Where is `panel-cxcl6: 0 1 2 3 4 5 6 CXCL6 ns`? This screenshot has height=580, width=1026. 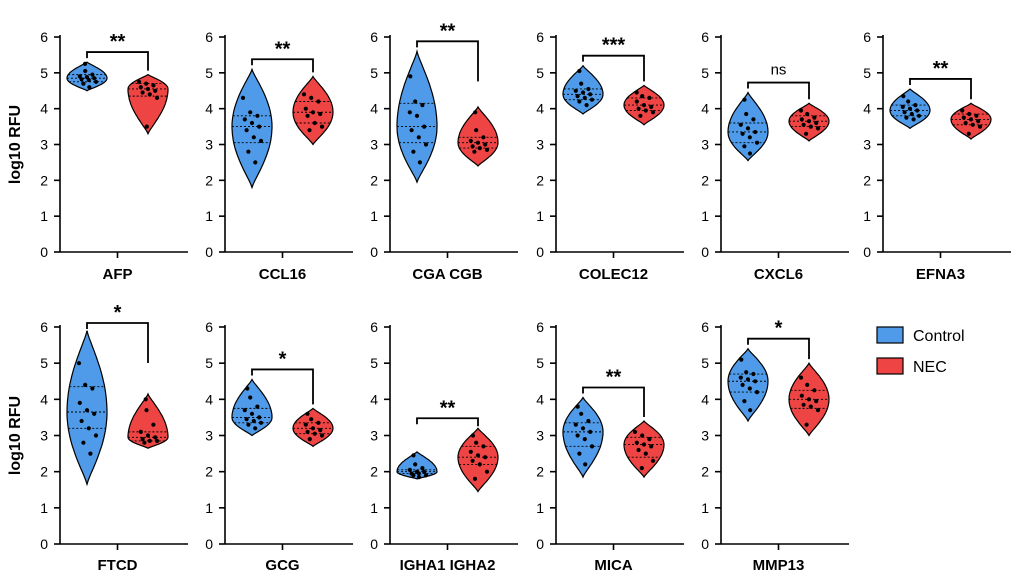 panel-cxcl6: 0 1 2 3 4 5 6 CXCL6 ns is located at coordinates (775, 156).